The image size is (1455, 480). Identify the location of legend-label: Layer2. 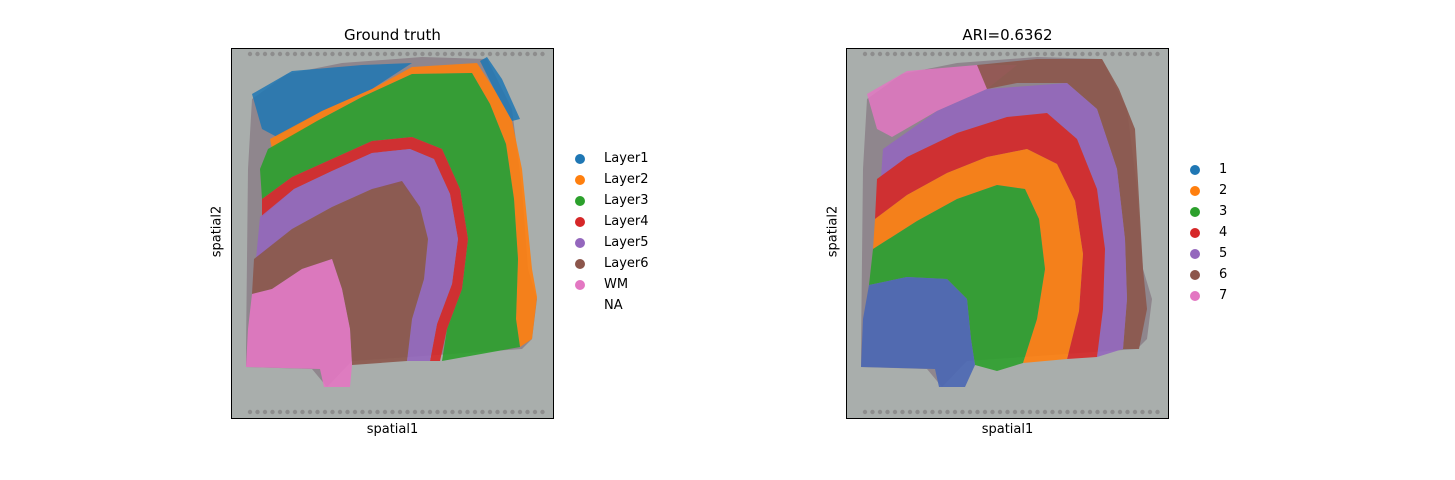
(626, 179).